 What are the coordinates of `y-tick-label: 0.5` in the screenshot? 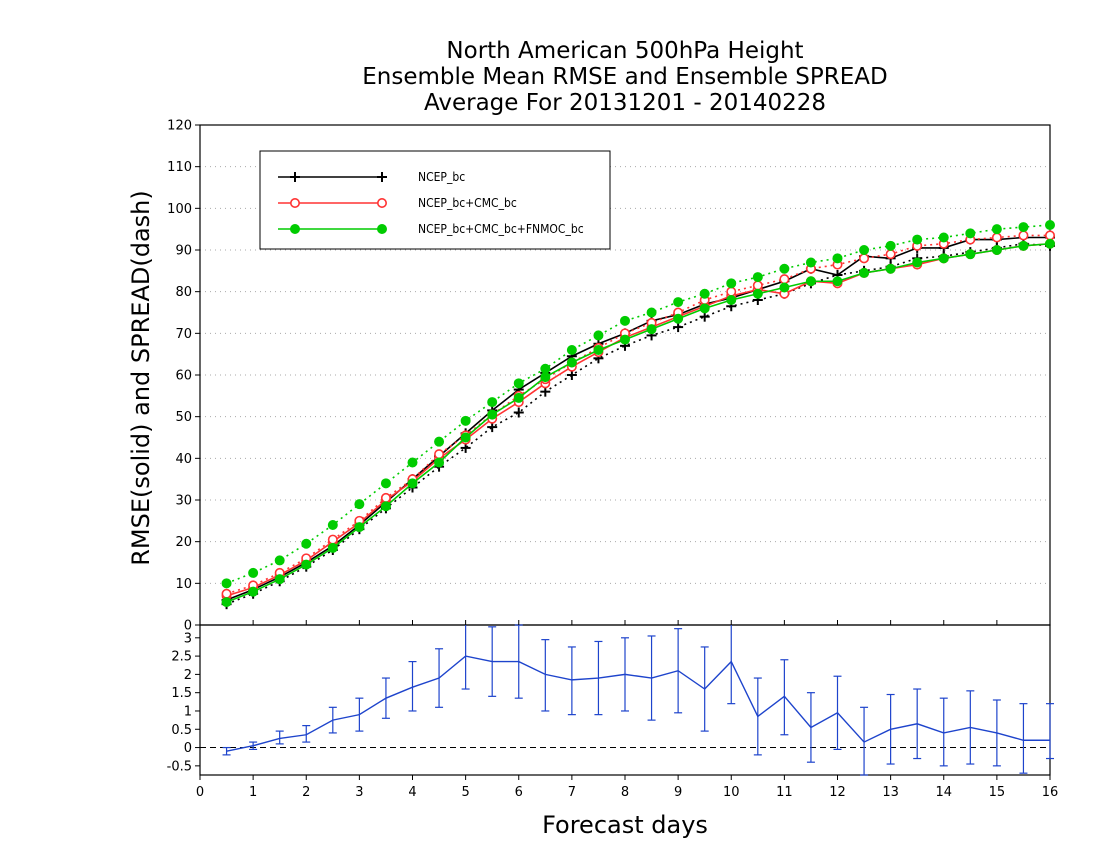 It's located at (181, 730).